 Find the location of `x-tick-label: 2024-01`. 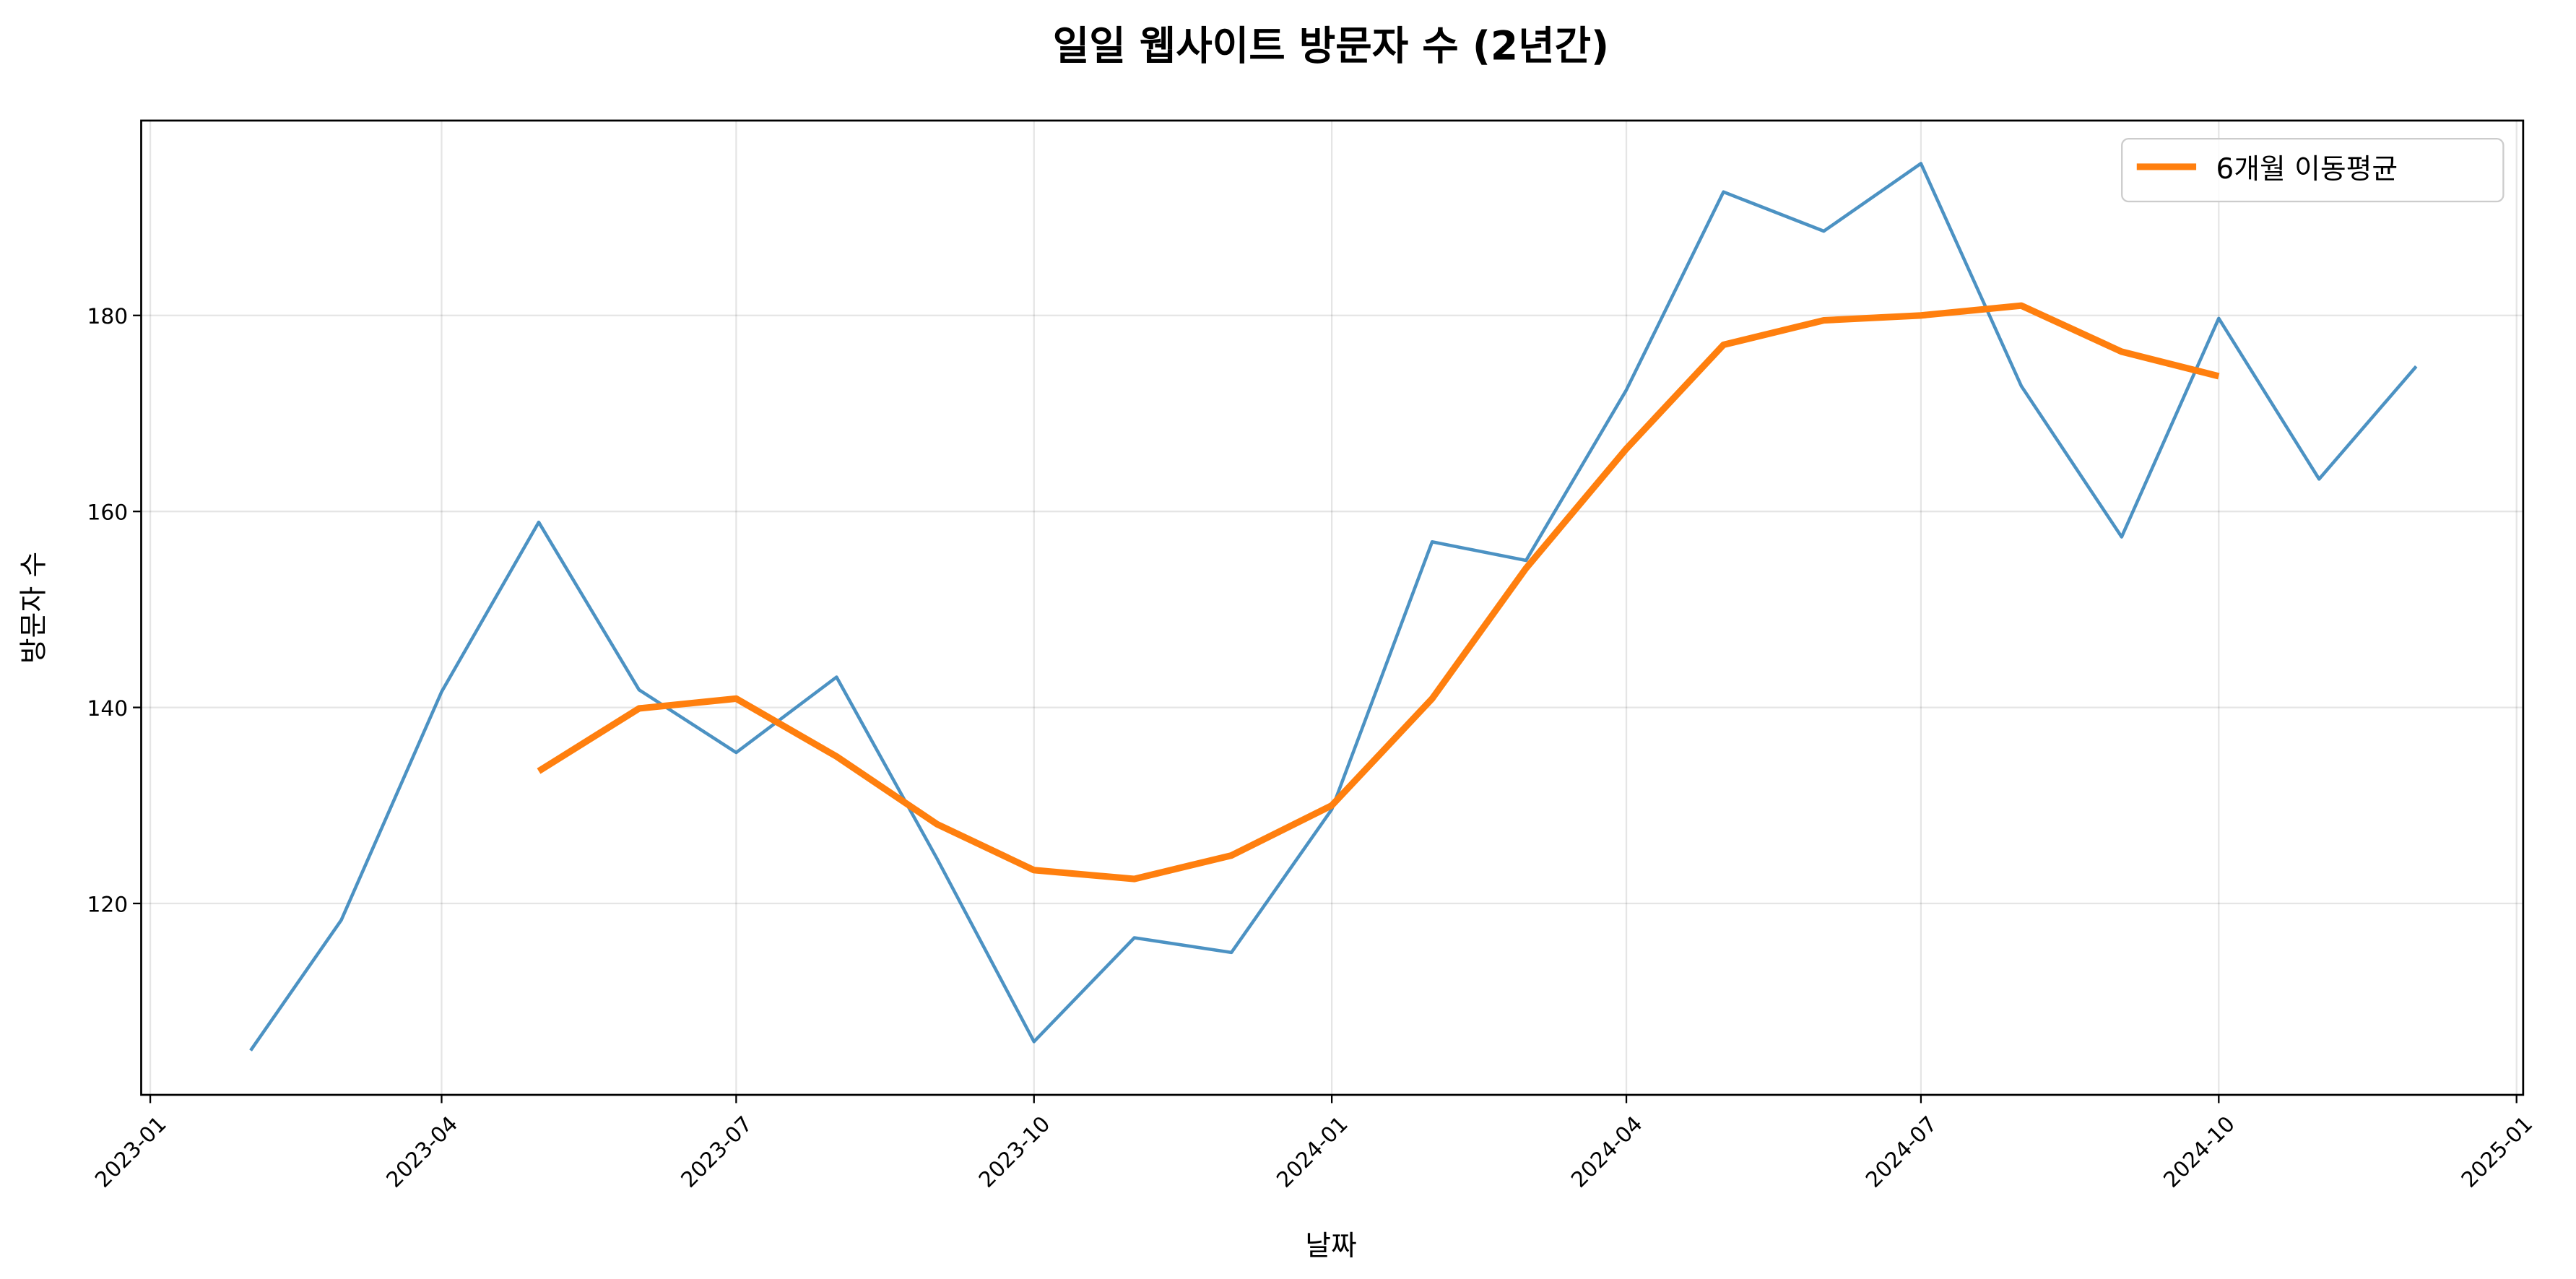

x-tick-label: 2024-01 is located at coordinates (1312, 1152).